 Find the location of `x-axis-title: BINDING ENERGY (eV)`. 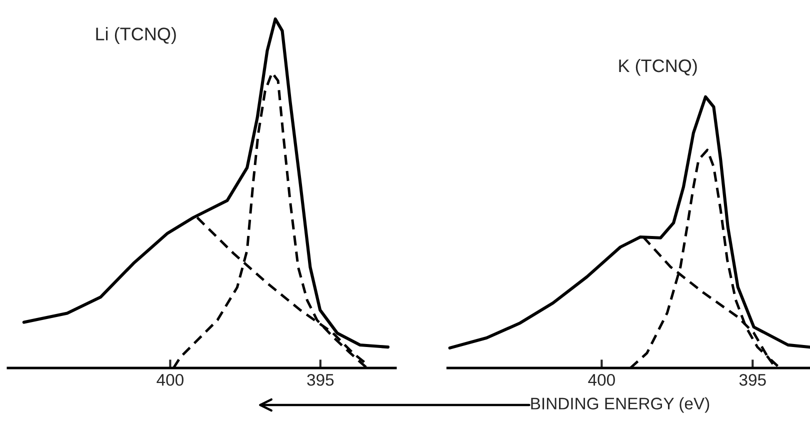

x-axis-title: BINDING ENERGY (eV) is located at coordinates (620, 405).